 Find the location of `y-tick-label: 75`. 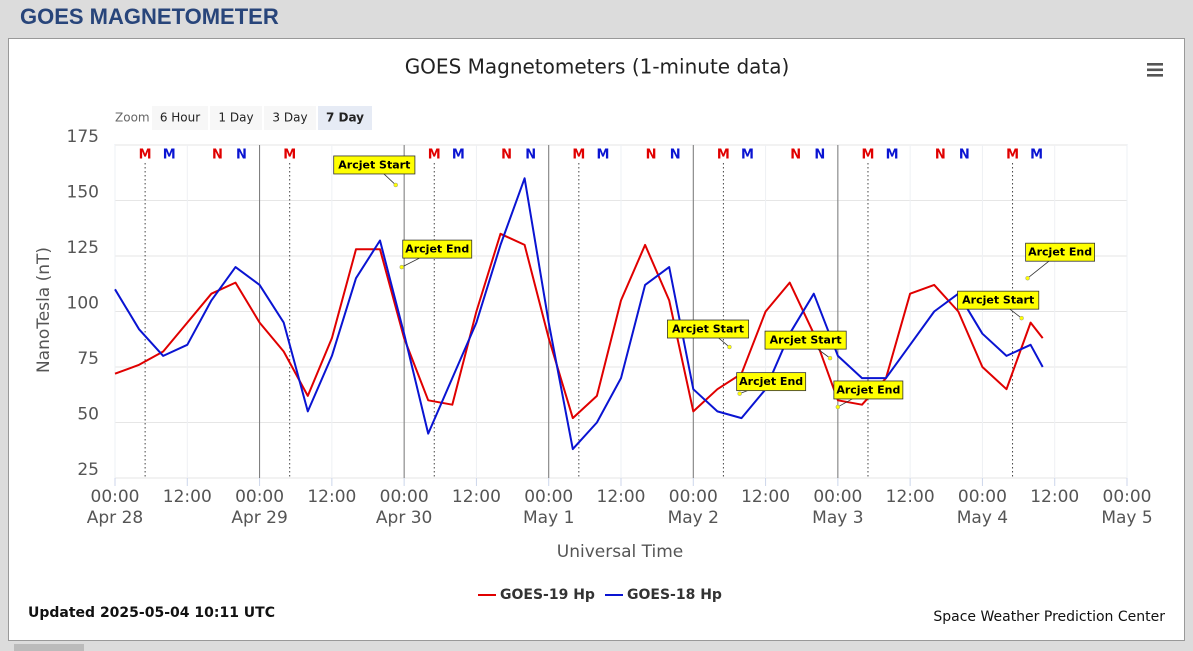

y-tick-label: 75 is located at coordinates (88, 359).